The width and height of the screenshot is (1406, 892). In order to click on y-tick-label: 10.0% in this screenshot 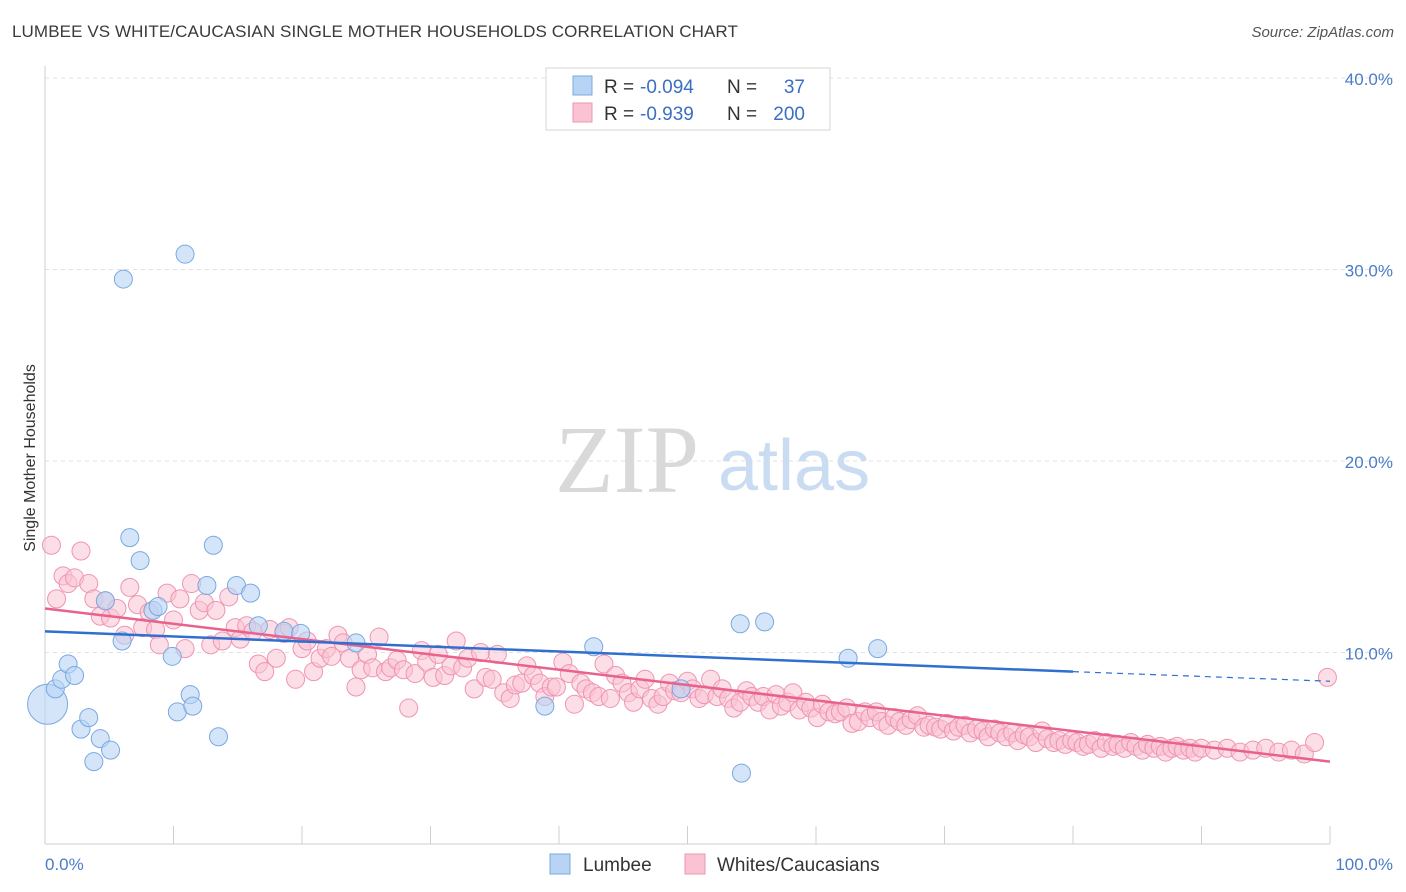, I will do `click(1369, 654)`.